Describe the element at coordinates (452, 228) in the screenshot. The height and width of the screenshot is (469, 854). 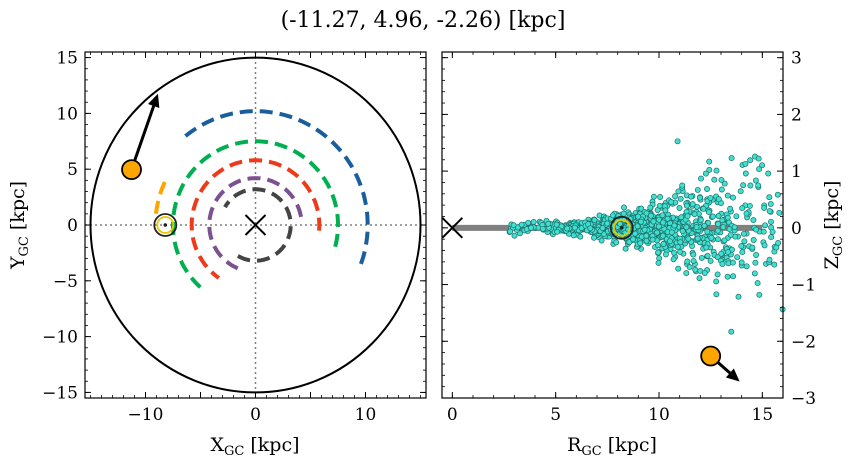
I see `galactic-center-marker-b` at that location.